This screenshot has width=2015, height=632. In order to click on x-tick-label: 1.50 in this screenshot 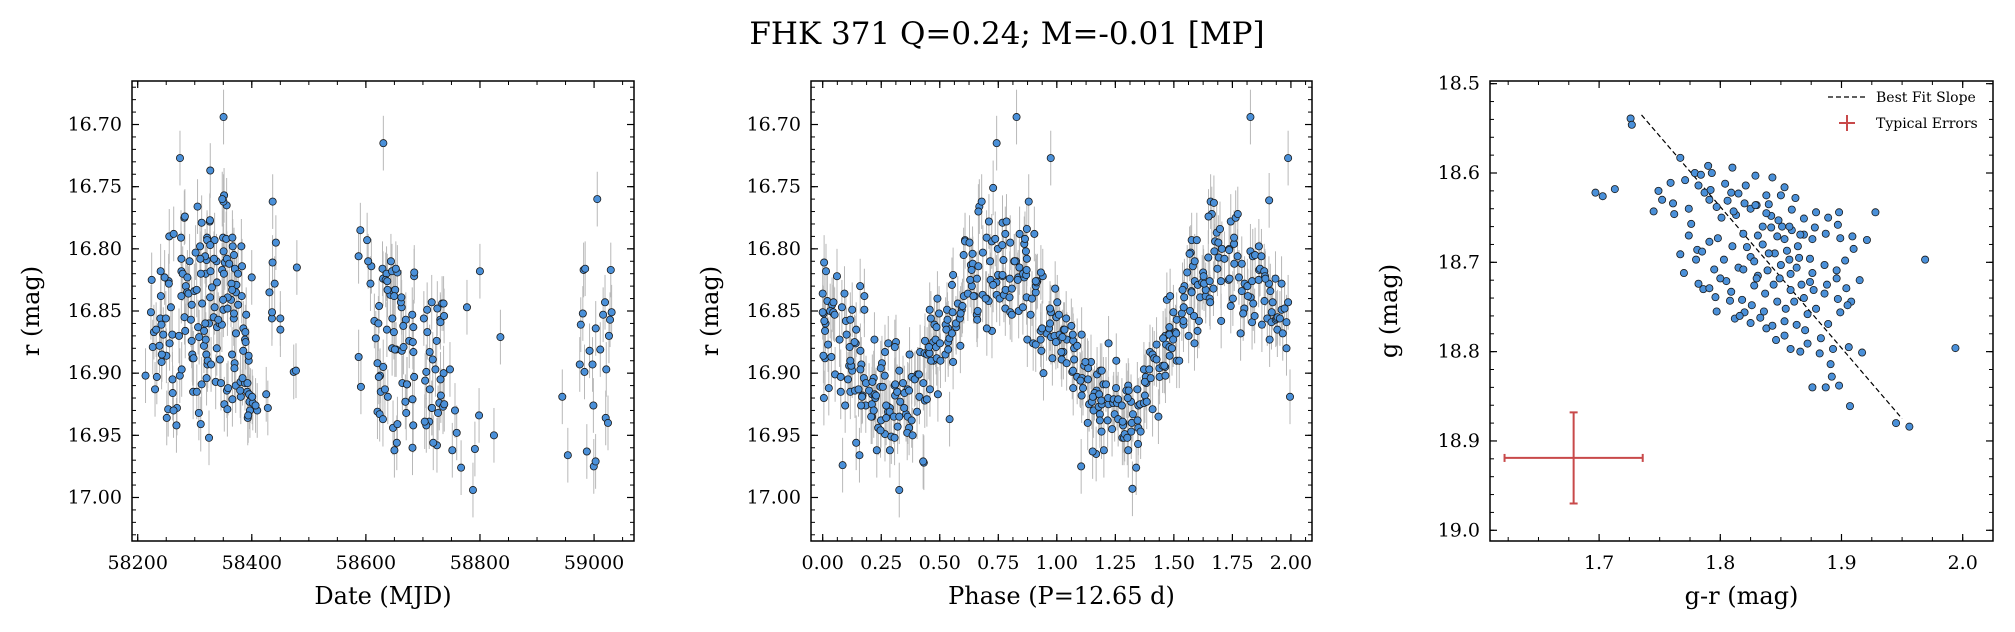, I will do `click(1174, 563)`.